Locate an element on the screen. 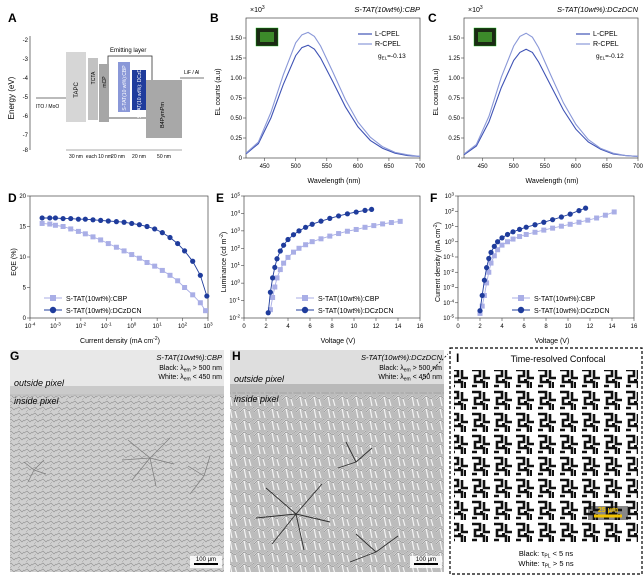  y-axis-label: Current density (mA cm-2) is located at coordinates (437, 262).